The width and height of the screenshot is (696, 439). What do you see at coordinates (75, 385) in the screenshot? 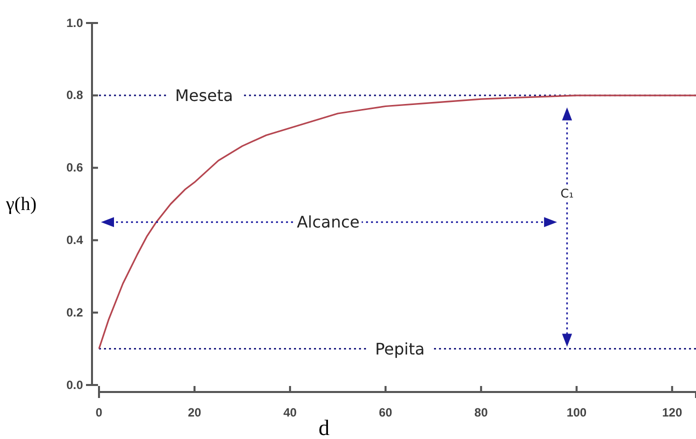
I see `y-tick-label: 0.0` at bounding box center [75, 385].